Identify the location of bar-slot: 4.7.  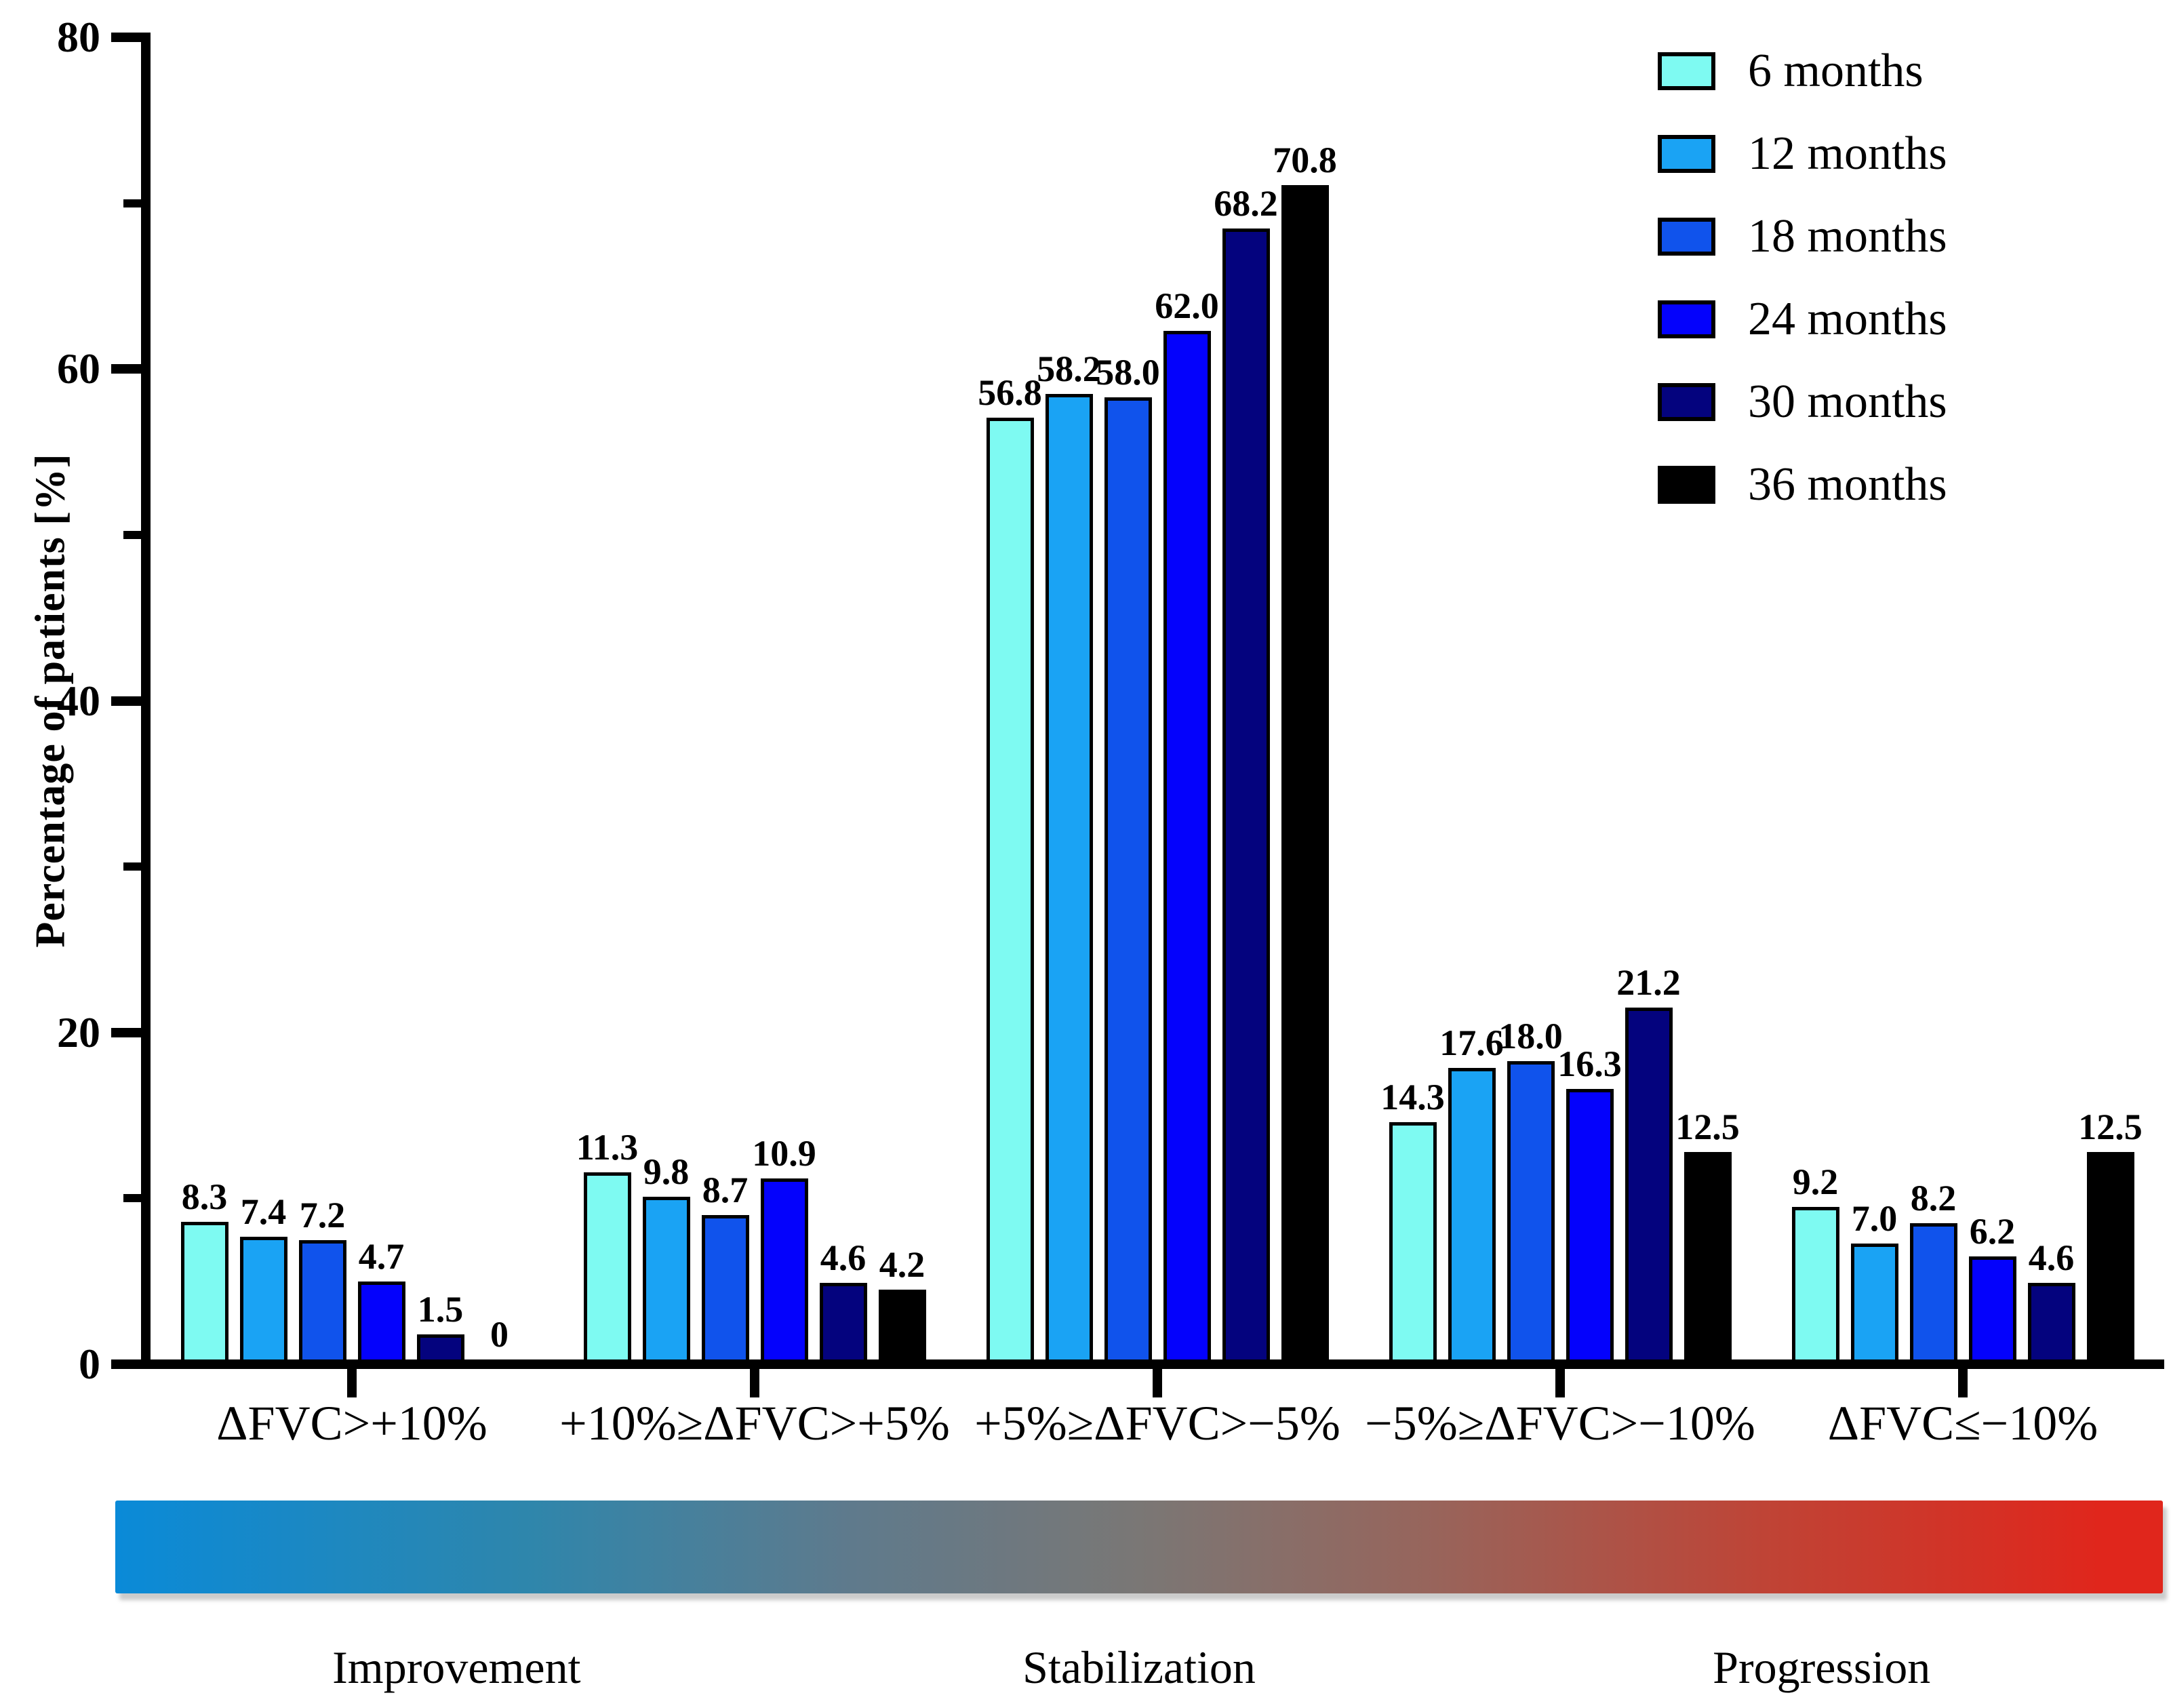
(381, 1298).